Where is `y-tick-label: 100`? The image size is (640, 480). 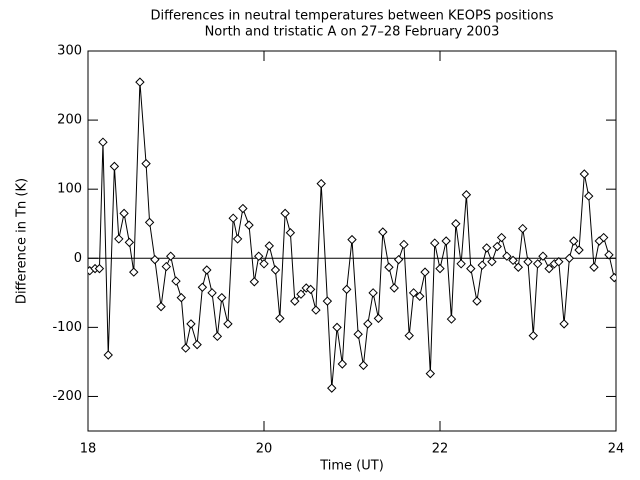 y-tick-label: 100 is located at coordinates (69, 189).